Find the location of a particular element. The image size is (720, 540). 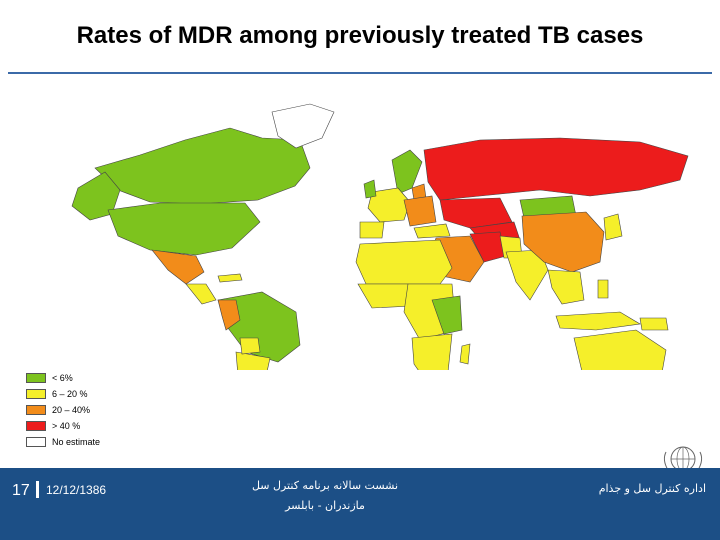

region-peru-colombia is located at coordinates (229, 315).